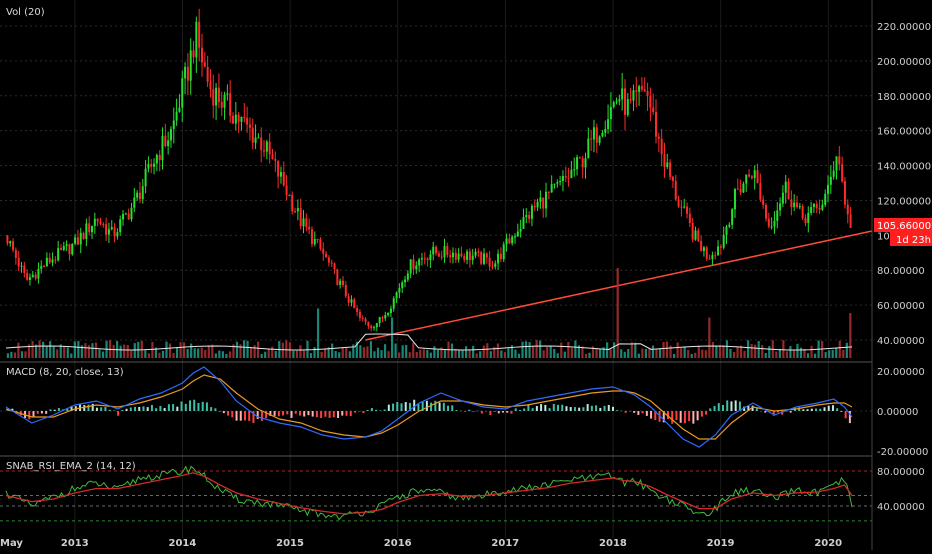 Image resolution: width=932 pixels, height=554 pixels. Describe the element at coordinates (904, 97) in the screenshot. I see `price-axis-tick: 180.00000` at that location.